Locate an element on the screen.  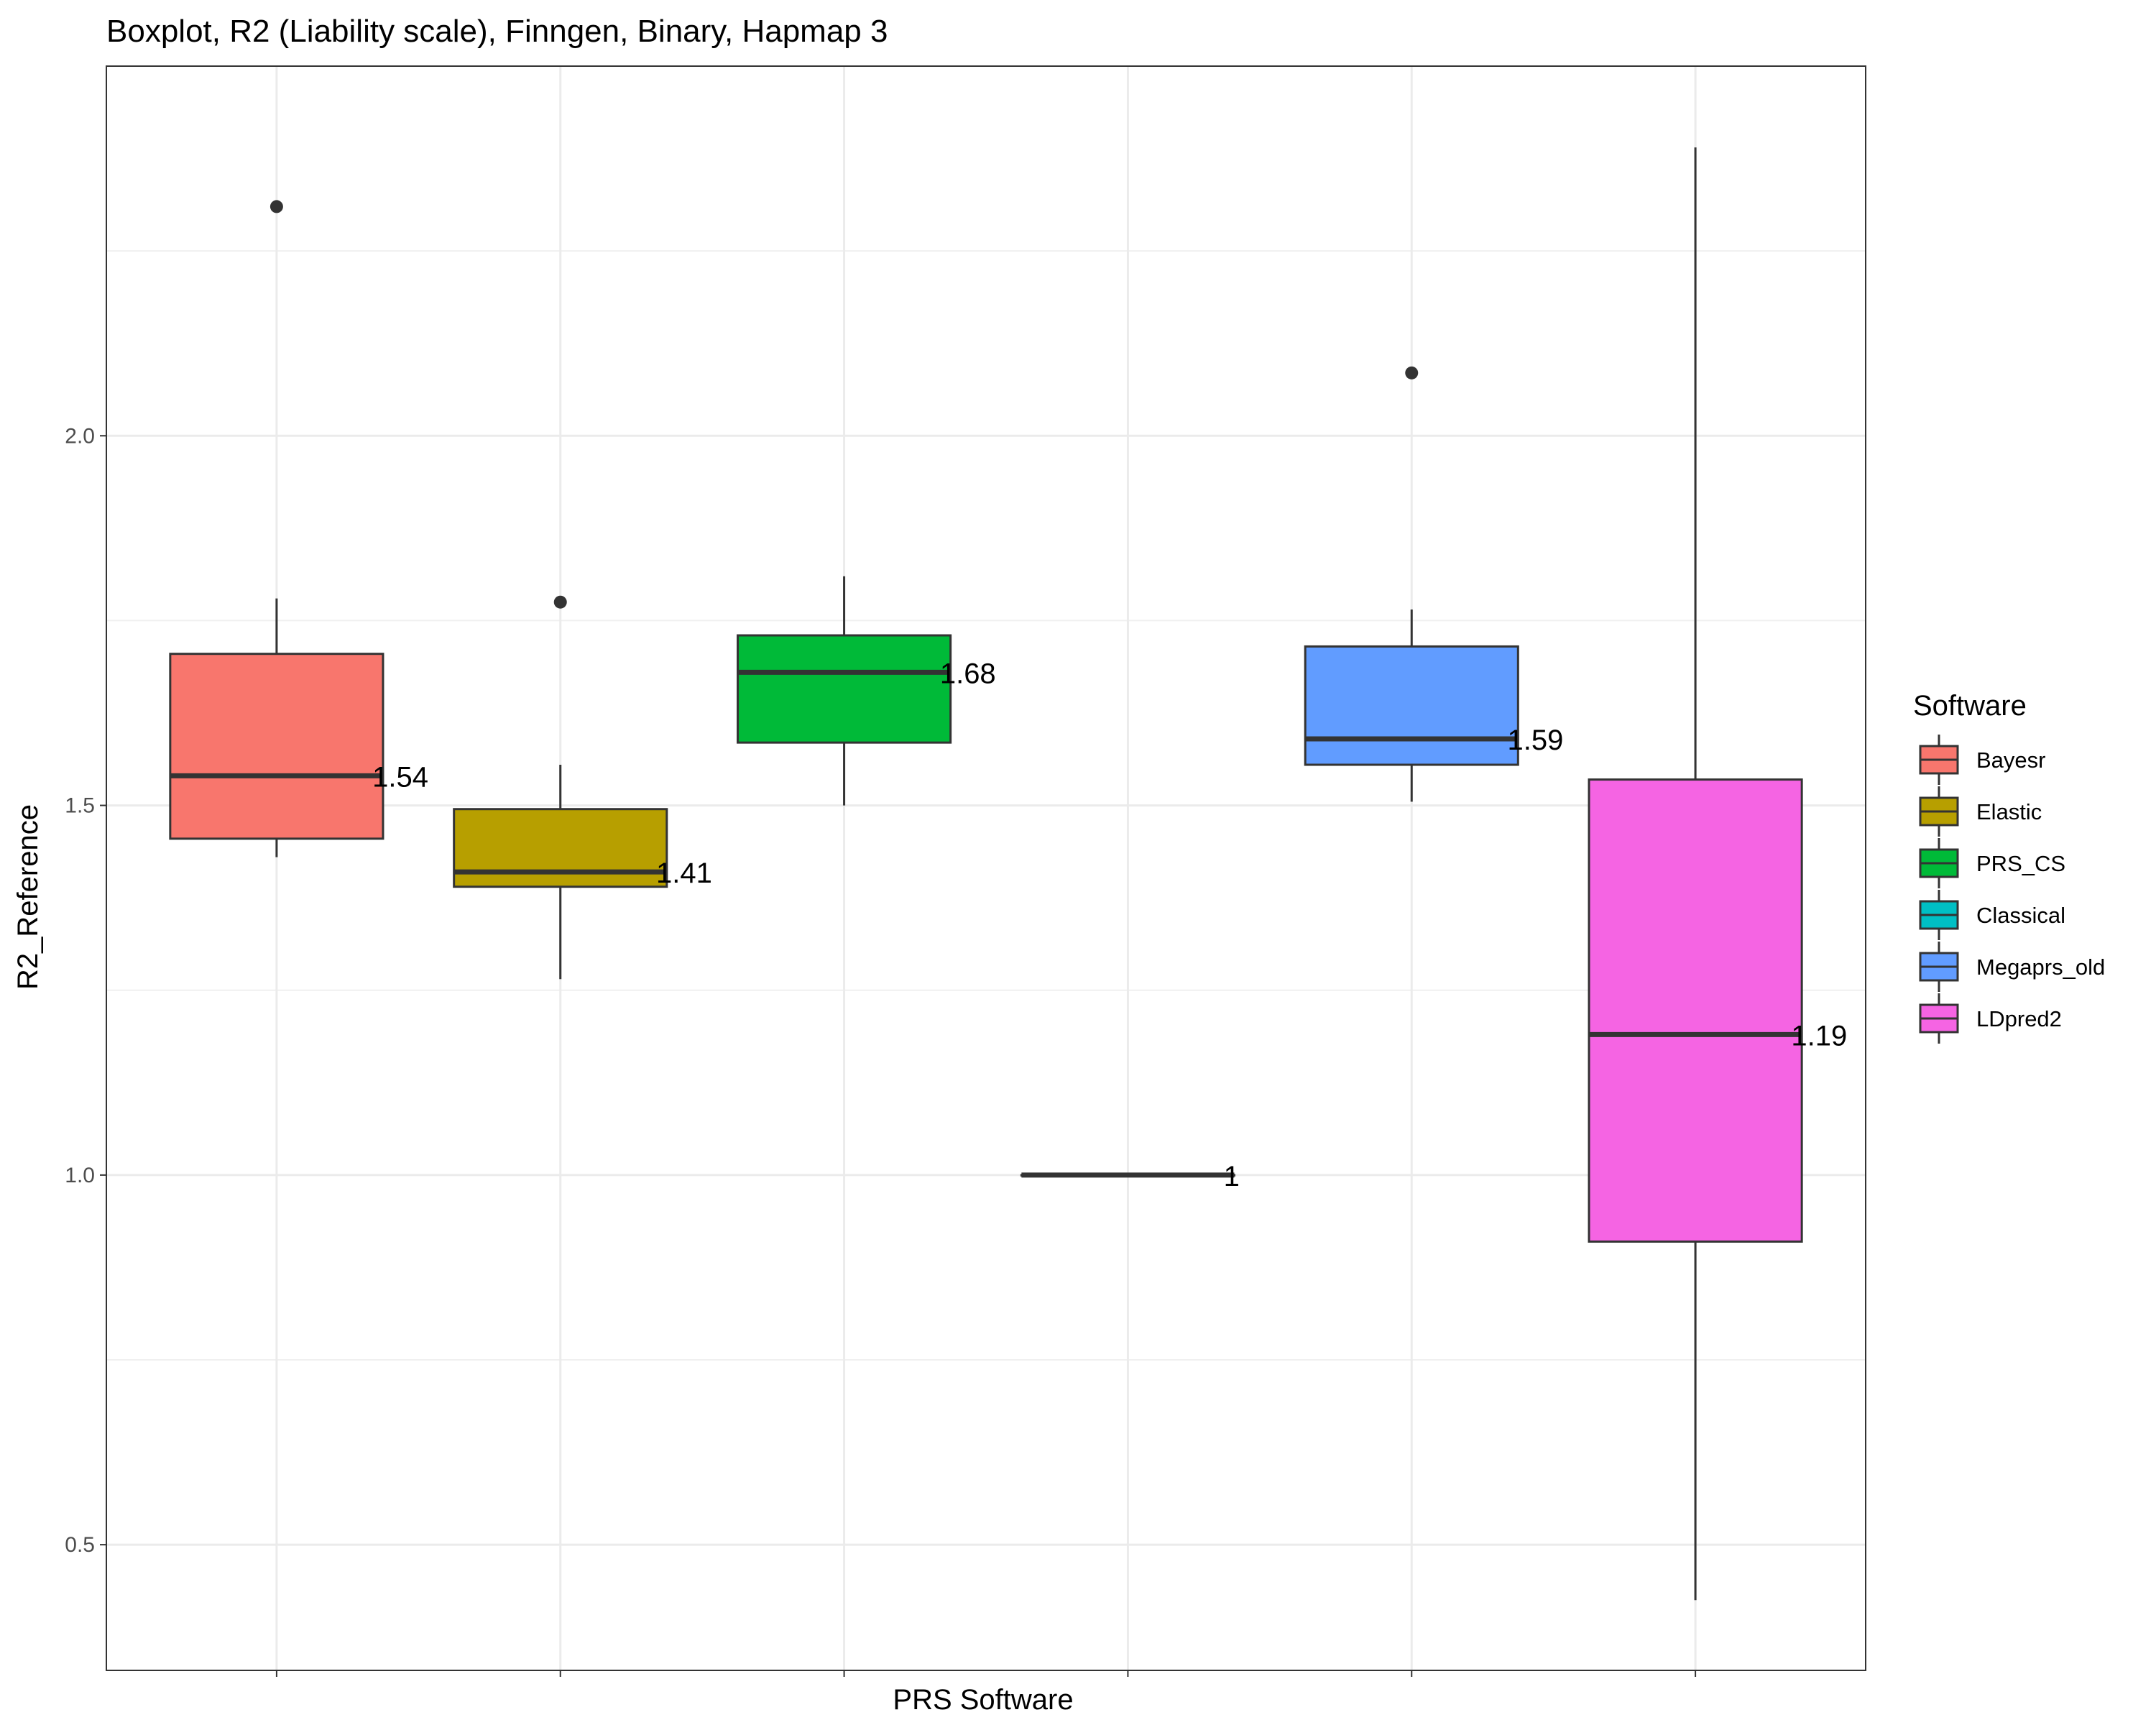
median-label: 1.19 is located at coordinates (1819, 1036).